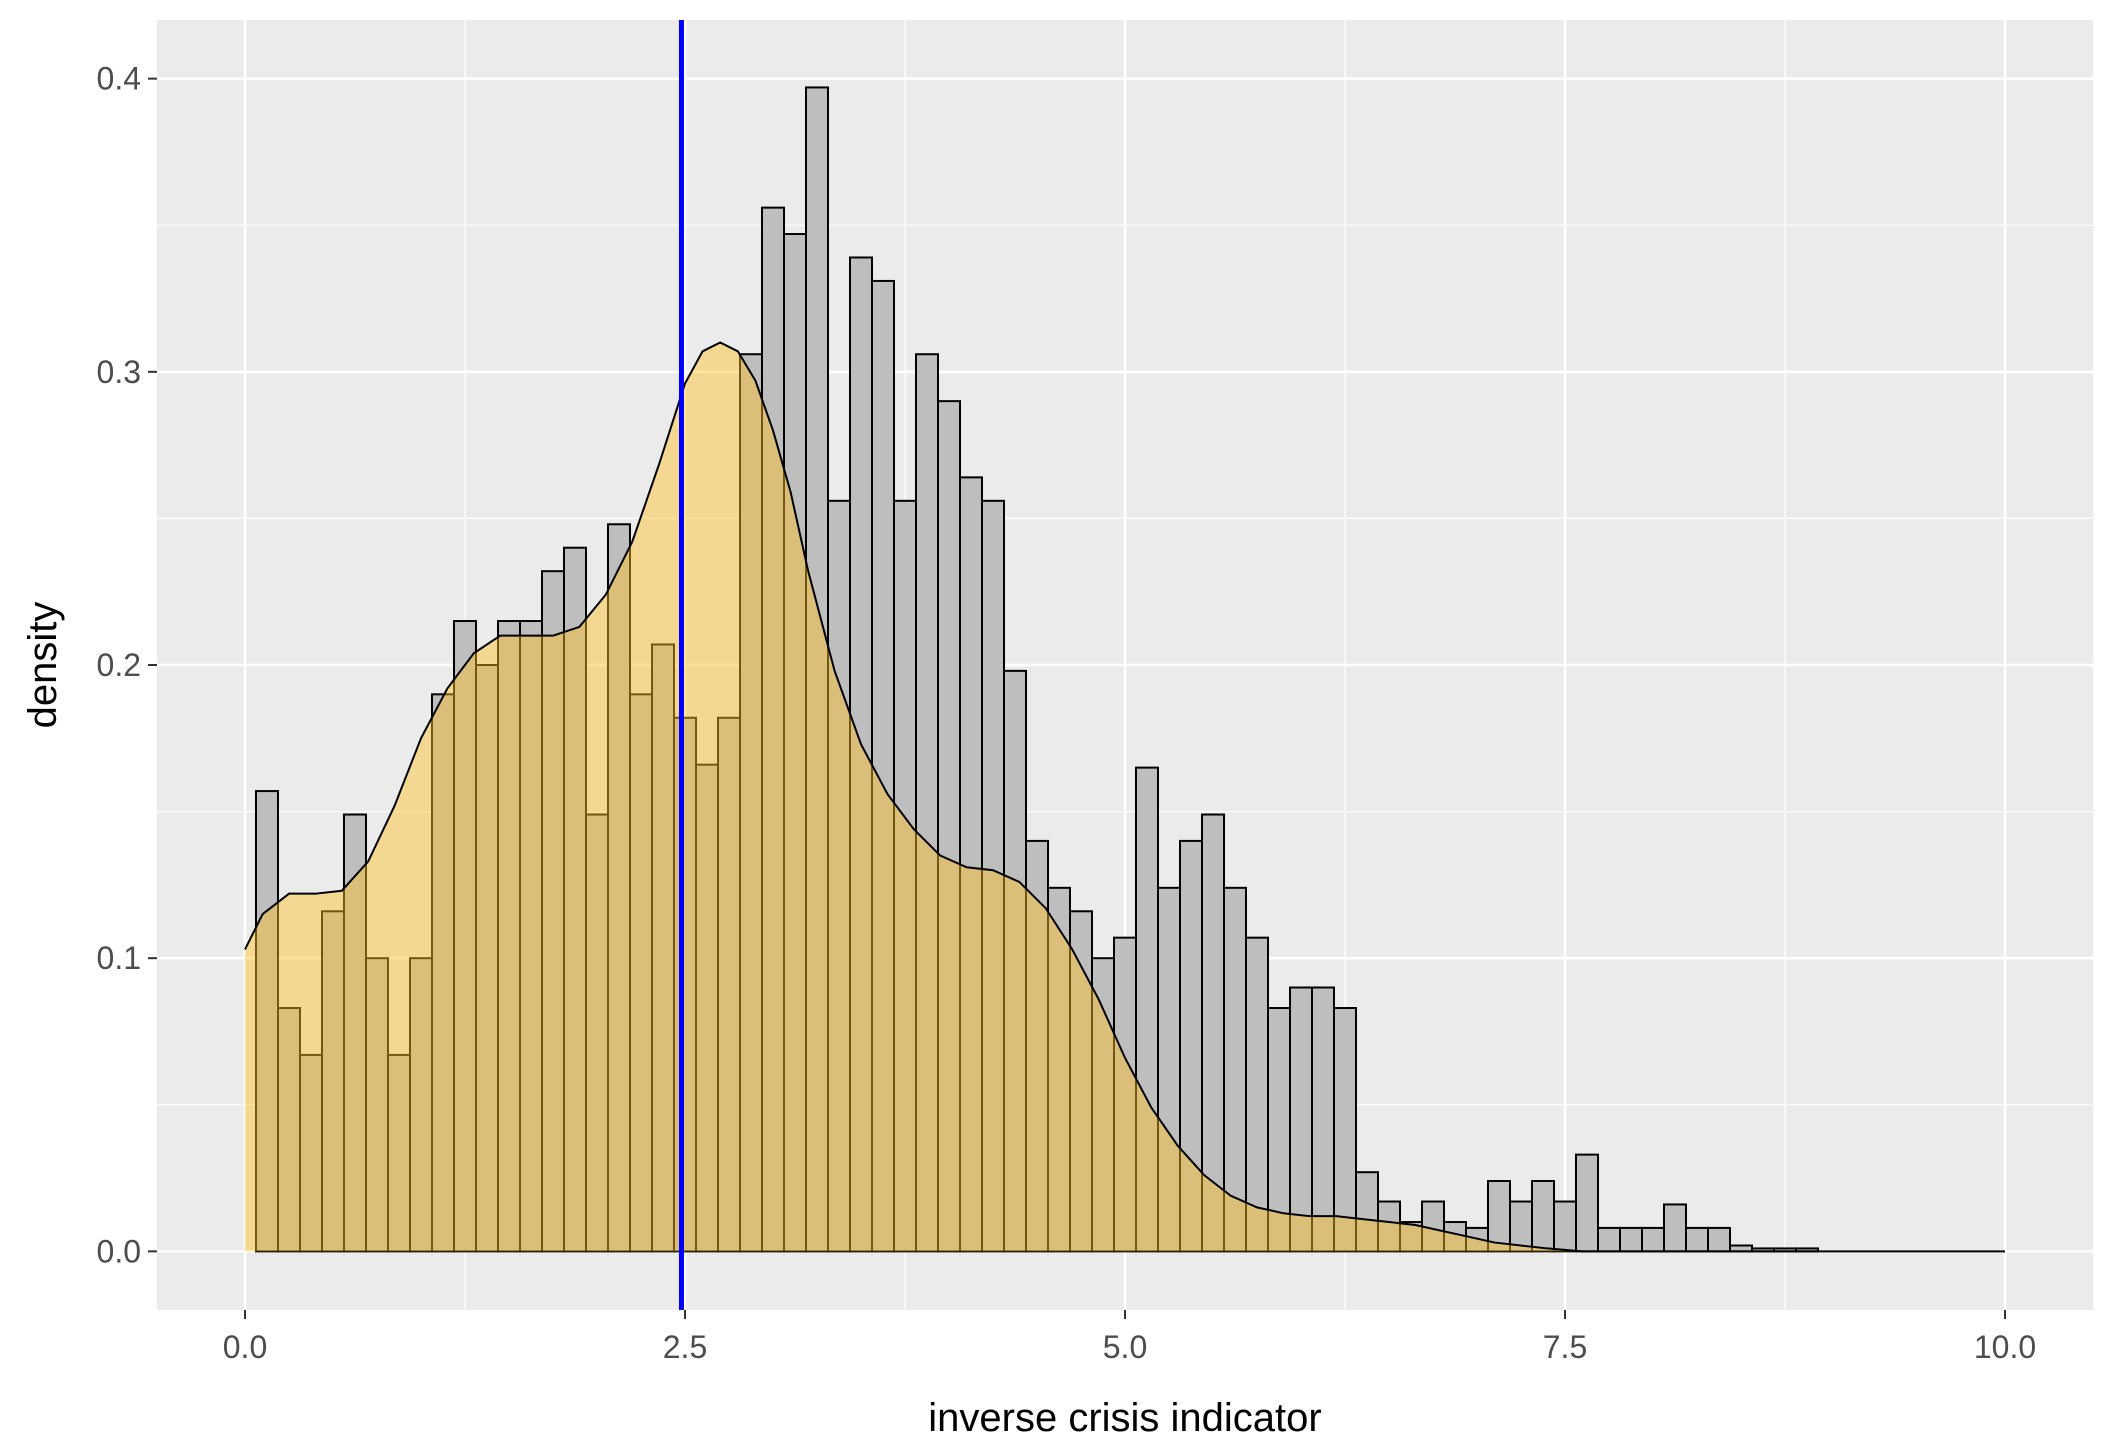 This screenshot has width=2110, height=1450. Describe the element at coordinates (1124, 1418) in the screenshot. I see `x-axis-title: inverse crisis indicator` at that location.